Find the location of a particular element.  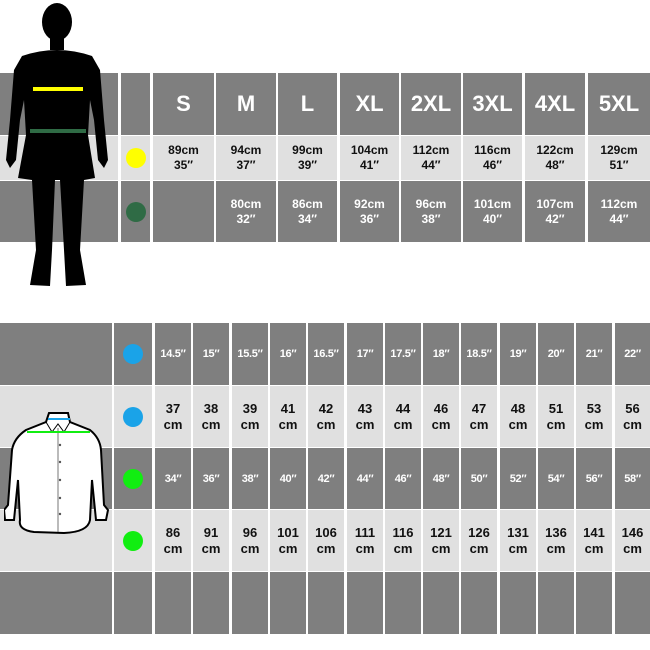

size-label: 5XL is located at coordinates (619, 103).